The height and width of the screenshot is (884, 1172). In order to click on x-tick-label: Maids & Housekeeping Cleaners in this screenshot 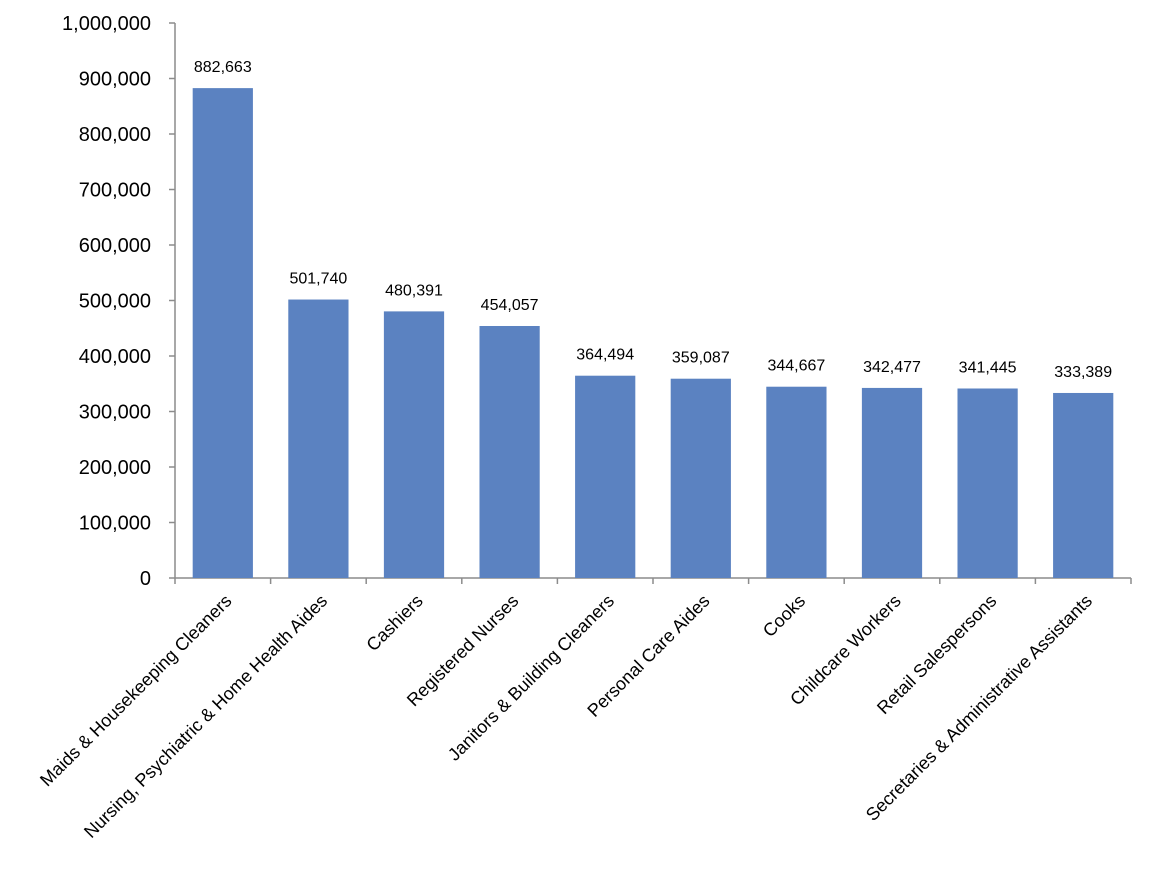, I will do `click(136, 691)`.